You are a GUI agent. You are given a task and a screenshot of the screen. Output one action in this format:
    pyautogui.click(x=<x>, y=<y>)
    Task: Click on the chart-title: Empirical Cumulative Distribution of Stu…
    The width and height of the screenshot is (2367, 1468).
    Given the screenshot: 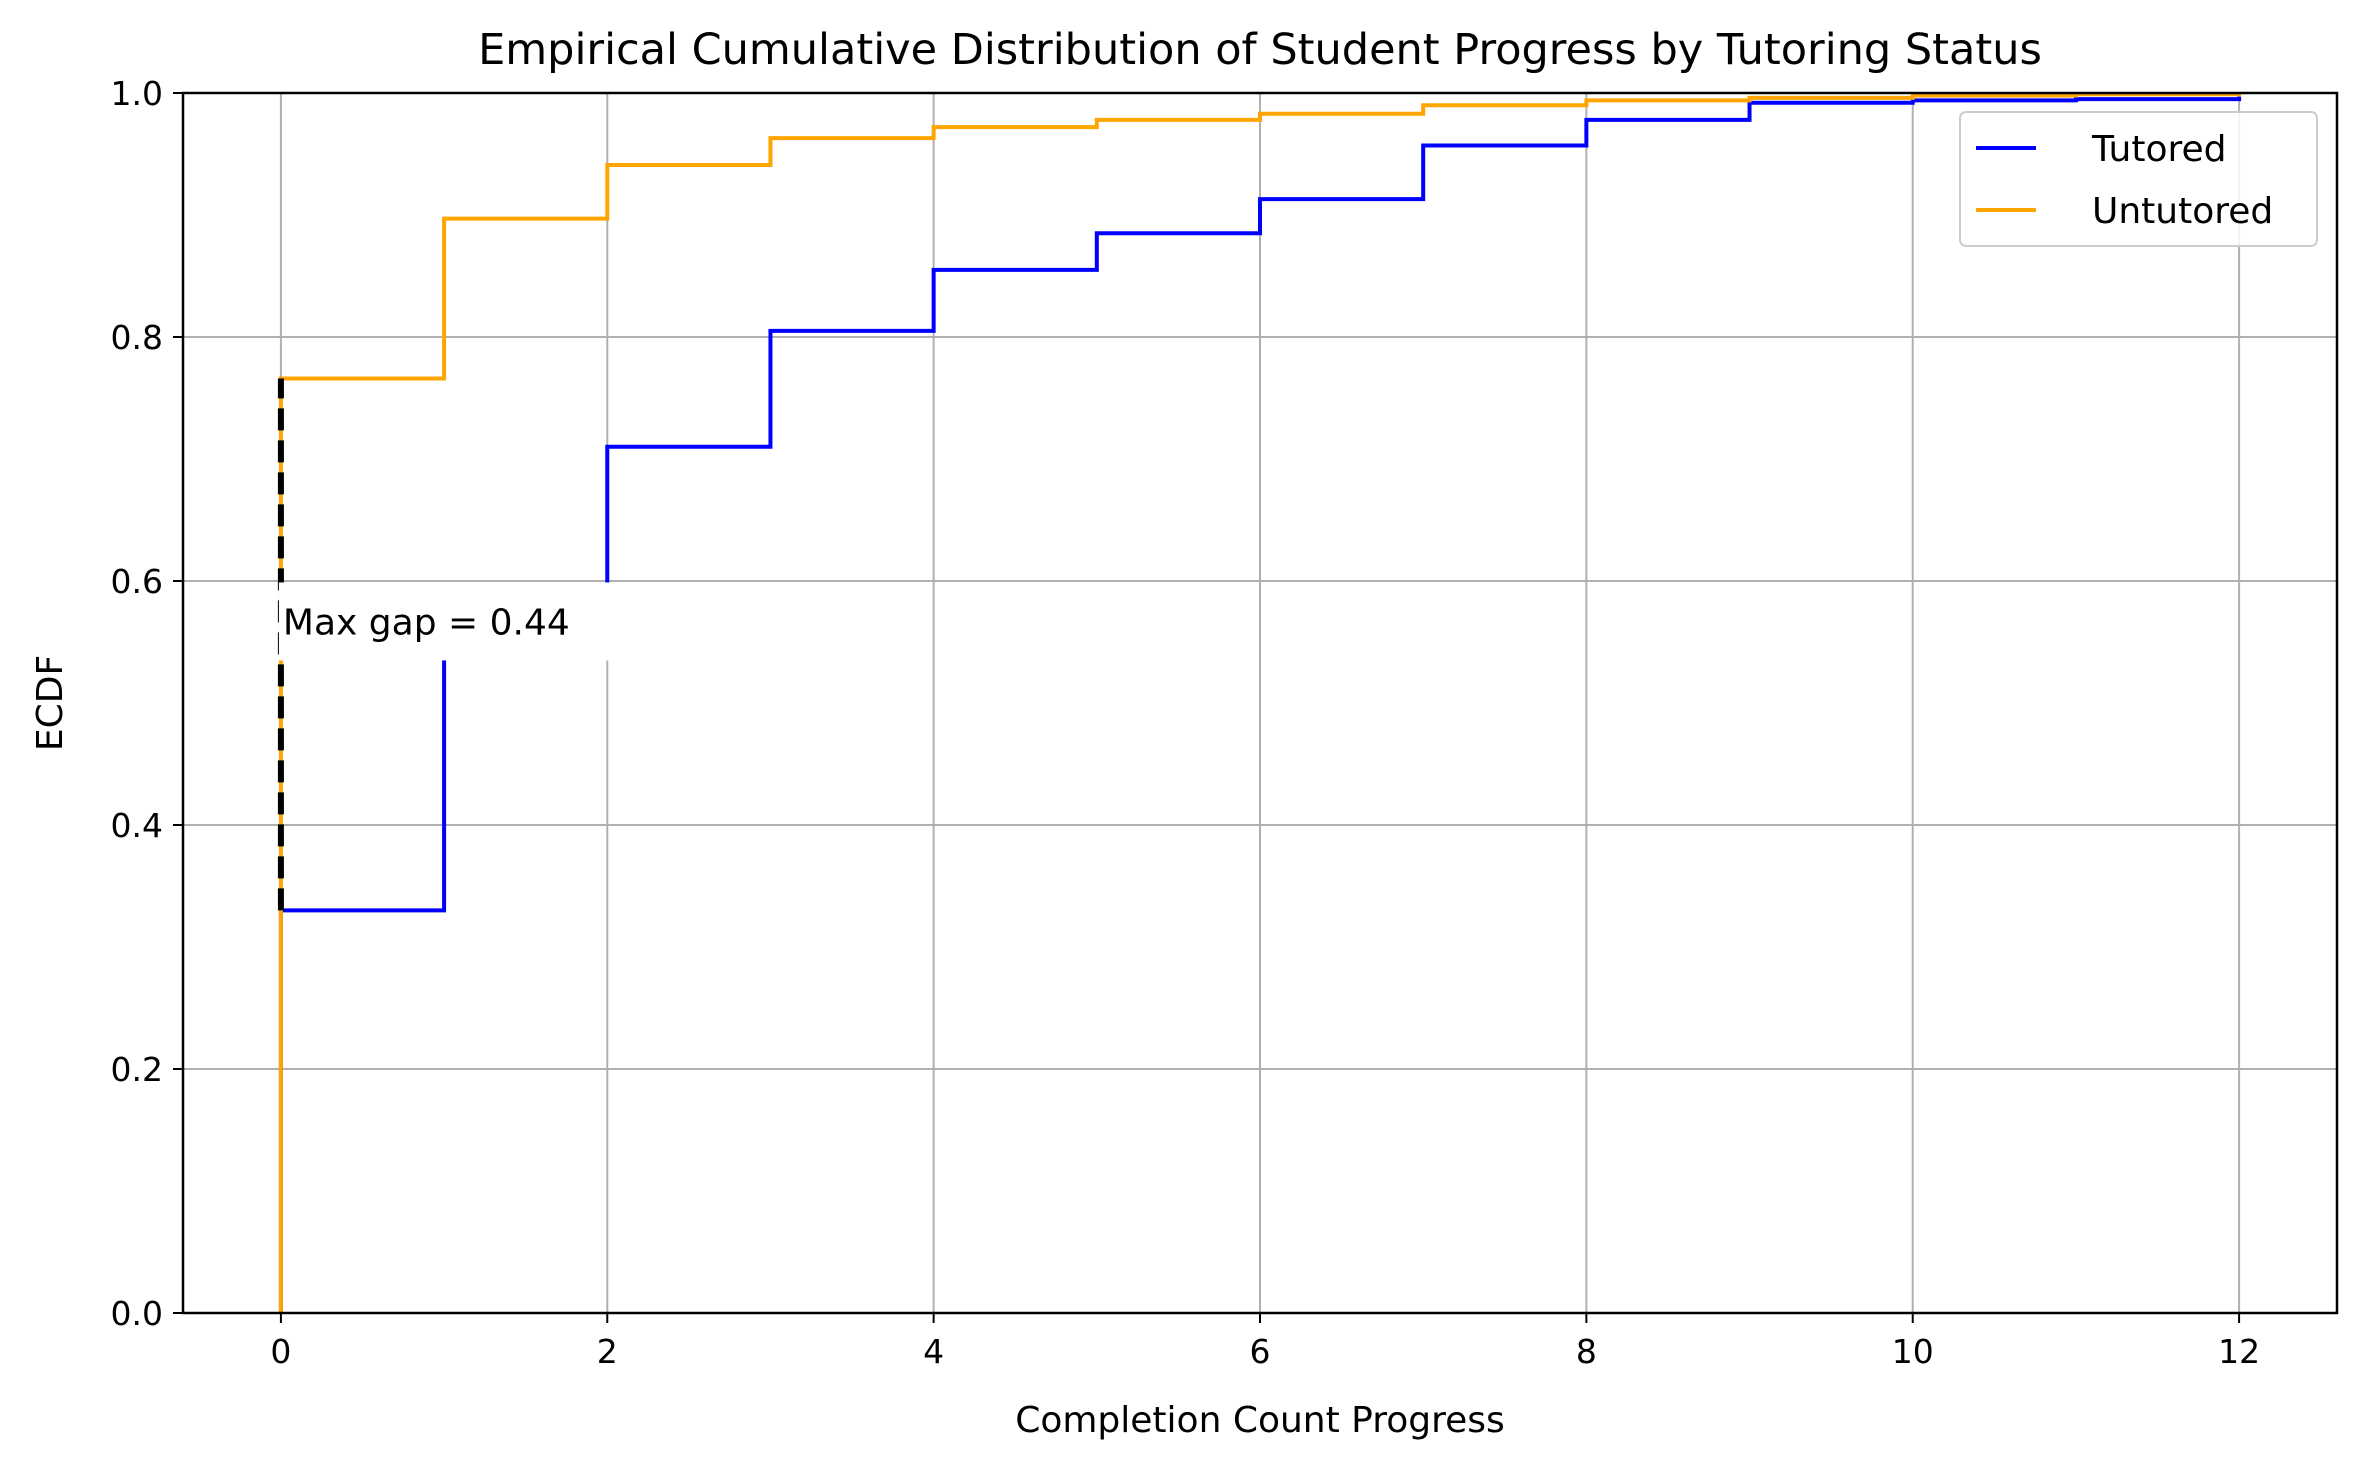 What is the action you would take?
    pyautogui.click(x=1260, y=50)
    